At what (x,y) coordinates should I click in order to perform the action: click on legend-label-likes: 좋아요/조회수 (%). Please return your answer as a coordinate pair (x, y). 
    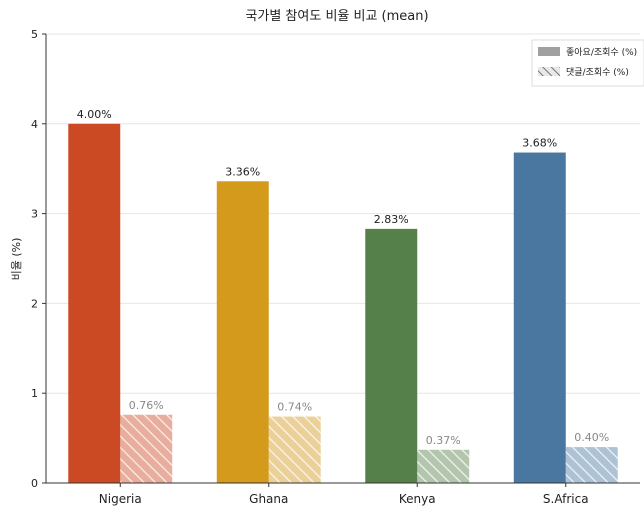
    Looking at the image, I should click on (601, 52).